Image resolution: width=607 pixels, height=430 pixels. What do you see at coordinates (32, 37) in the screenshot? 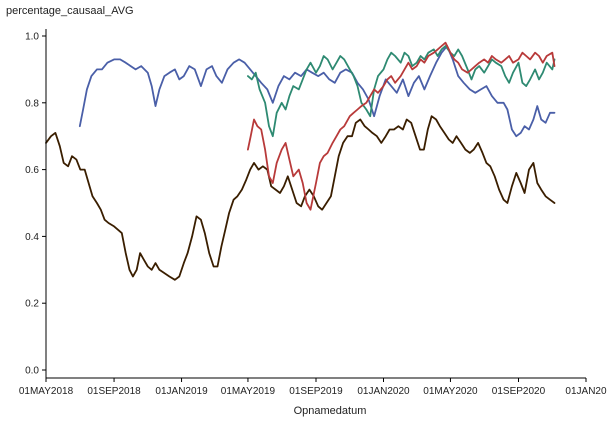
I see `y-tick-label: 1.0` at bounding box center [32, 37].